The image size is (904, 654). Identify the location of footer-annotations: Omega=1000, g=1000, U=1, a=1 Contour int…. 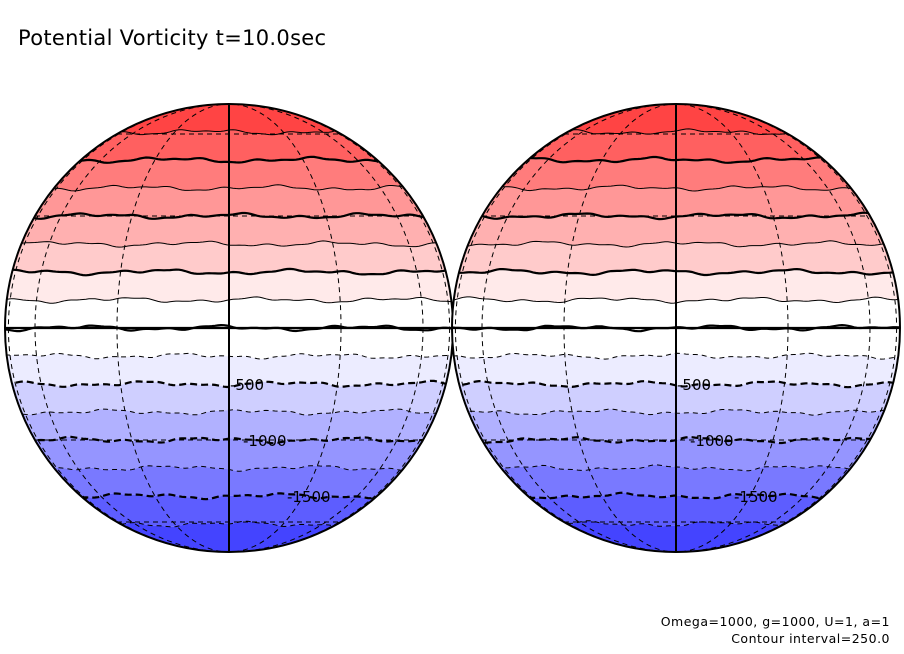
(775, 630).